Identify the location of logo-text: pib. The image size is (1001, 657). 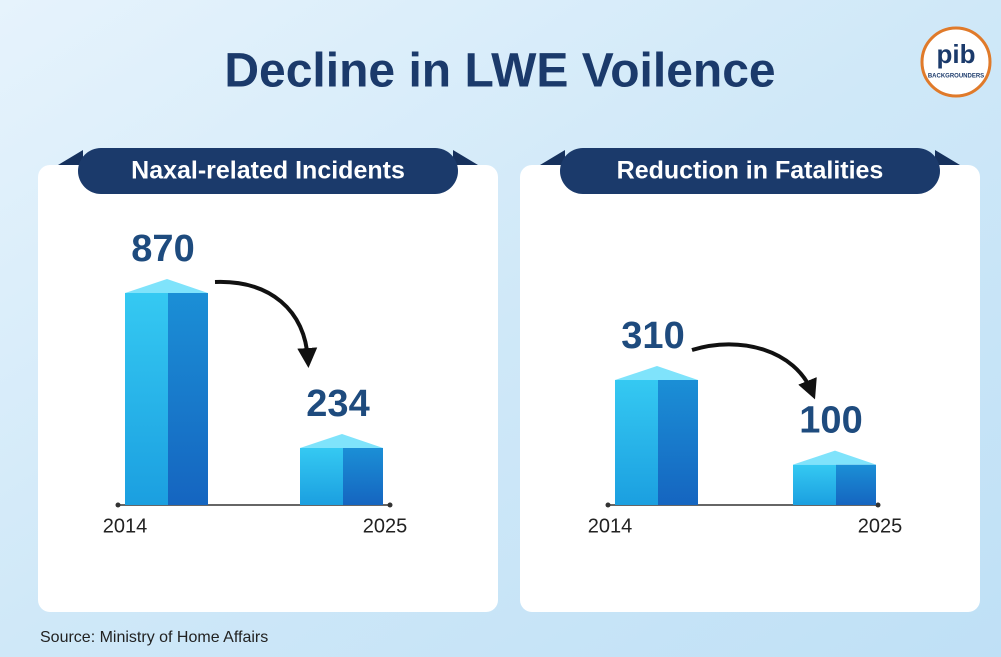
(956, 54).